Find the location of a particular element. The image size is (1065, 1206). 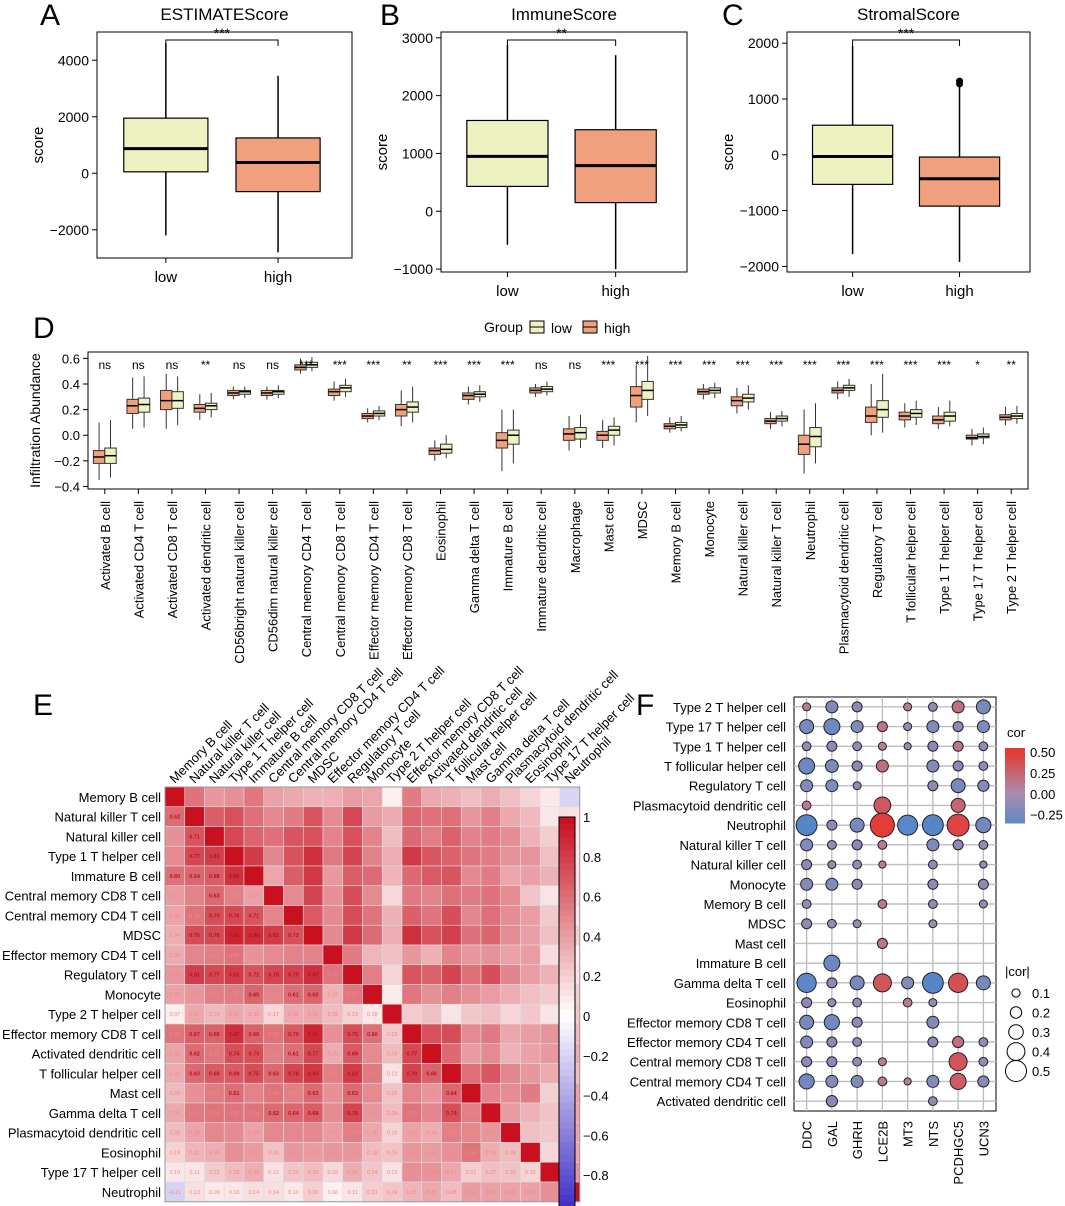

significance-bracket is located at coordinates (222, 42).